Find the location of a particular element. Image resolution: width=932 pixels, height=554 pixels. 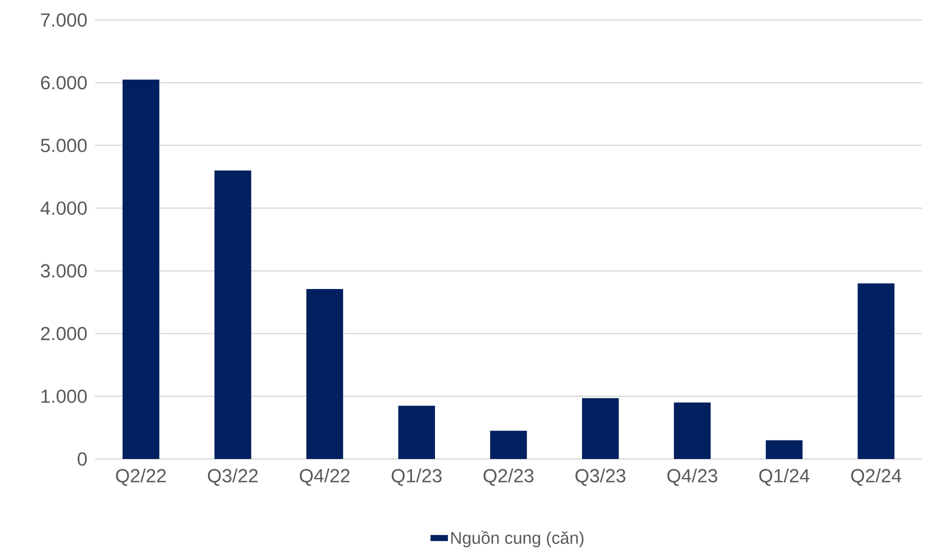

x-tick-label: Q3/23 is located at coordinates (601, 477).